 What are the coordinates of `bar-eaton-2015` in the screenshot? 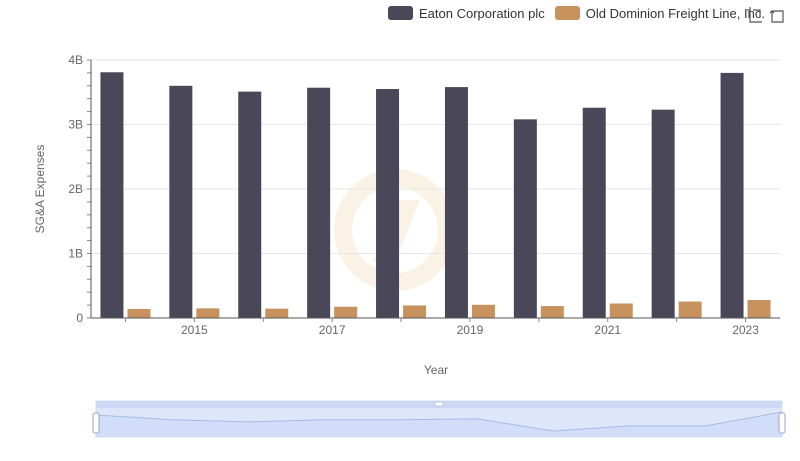 It's located at (181, 201).